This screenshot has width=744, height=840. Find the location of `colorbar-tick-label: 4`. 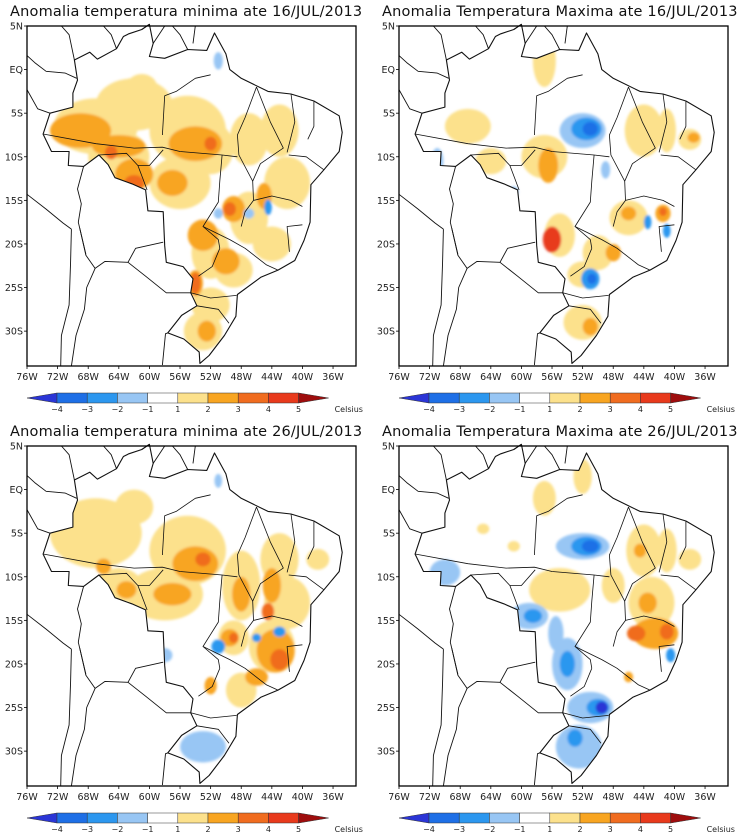

colorbar-tick-label: 4 is located at coordinates (268, 409).